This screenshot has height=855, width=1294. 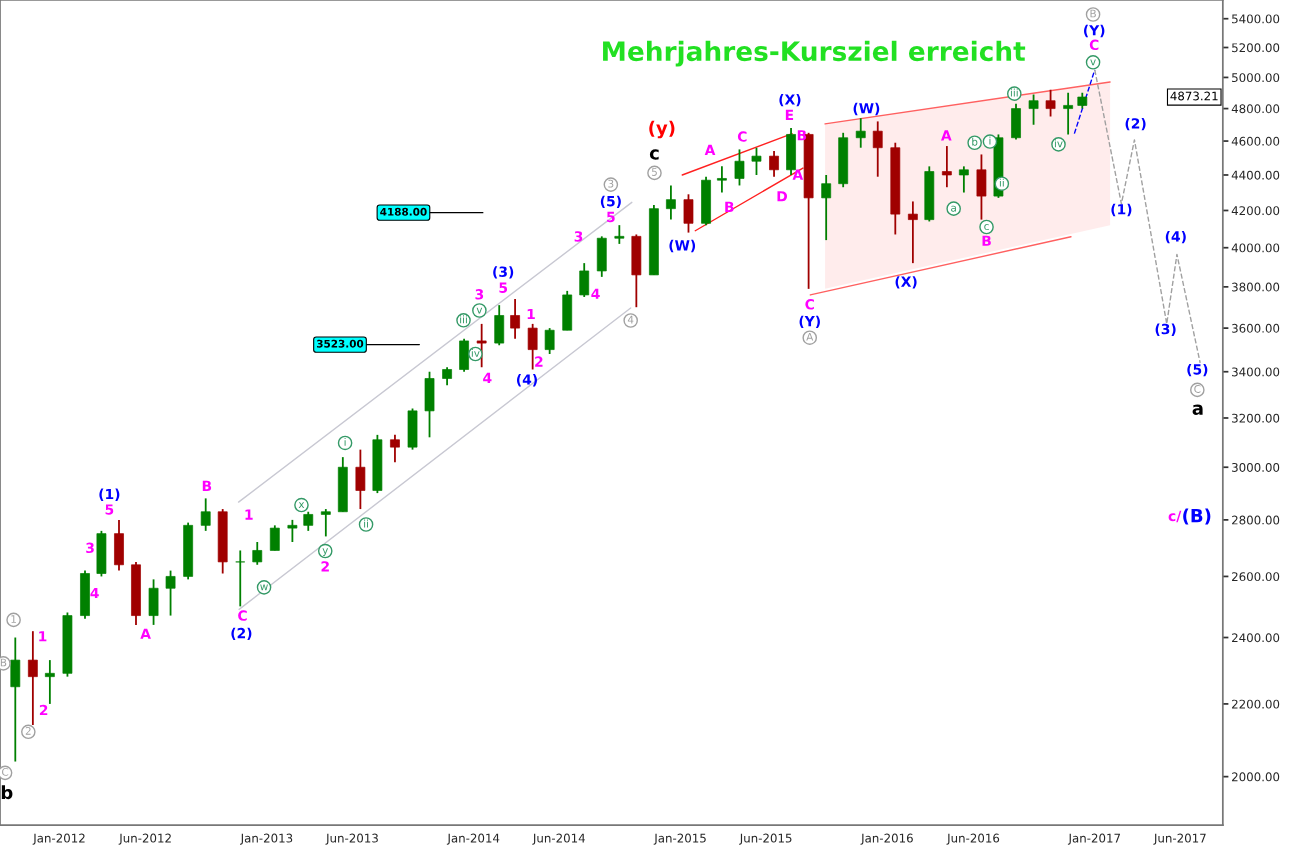 I want to click on y-tick-label: 4200.00, so click(x=1255, y=211).